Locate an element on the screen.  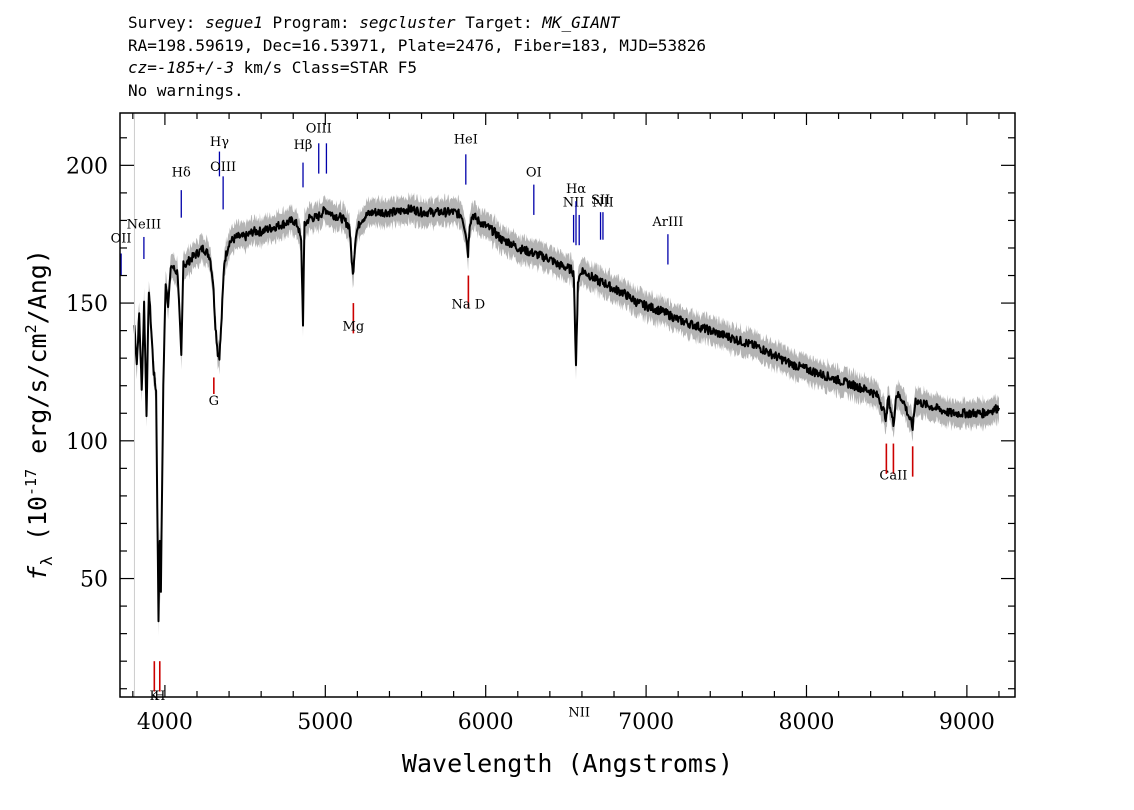
y-axis-title: fλ (10-17 erg/s/cm2/Ang) is located at coordinates (39, 415).